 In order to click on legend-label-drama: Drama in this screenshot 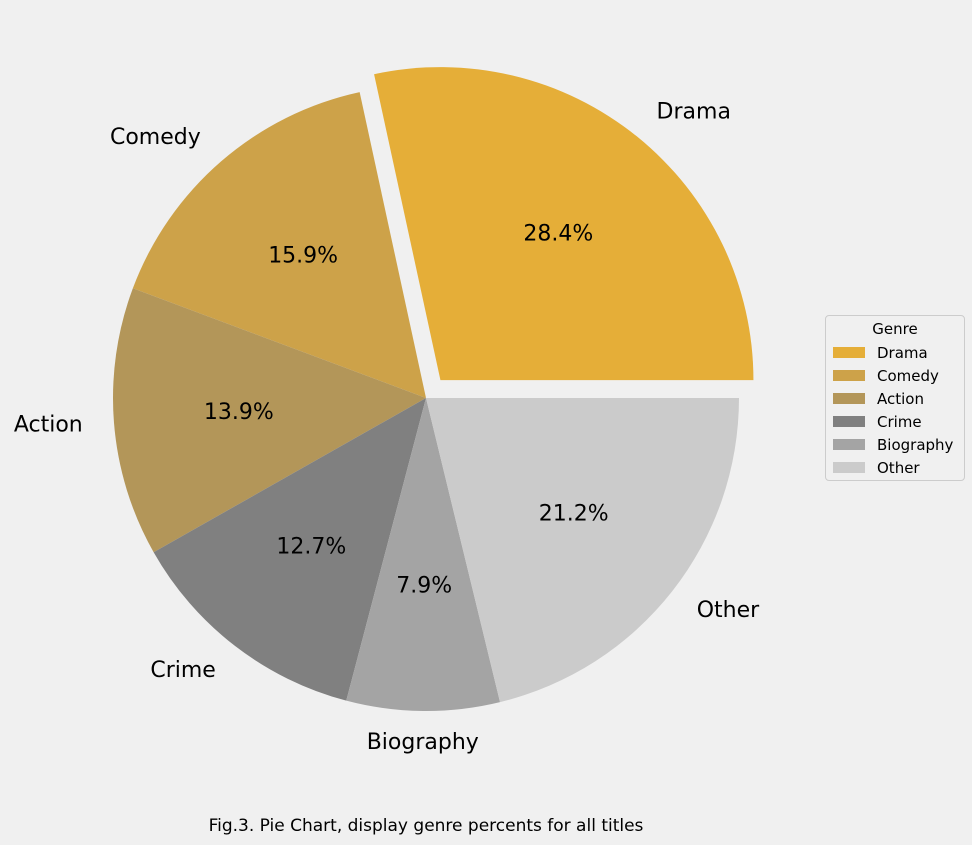, I will do `click(902, 352)`.